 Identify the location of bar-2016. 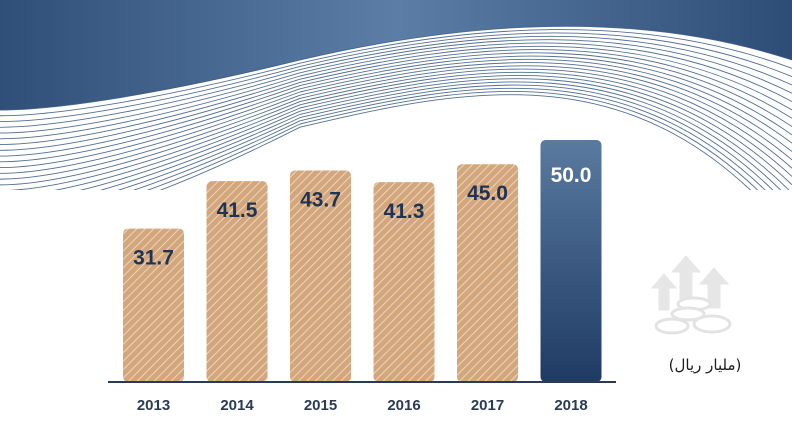
(404, 282).